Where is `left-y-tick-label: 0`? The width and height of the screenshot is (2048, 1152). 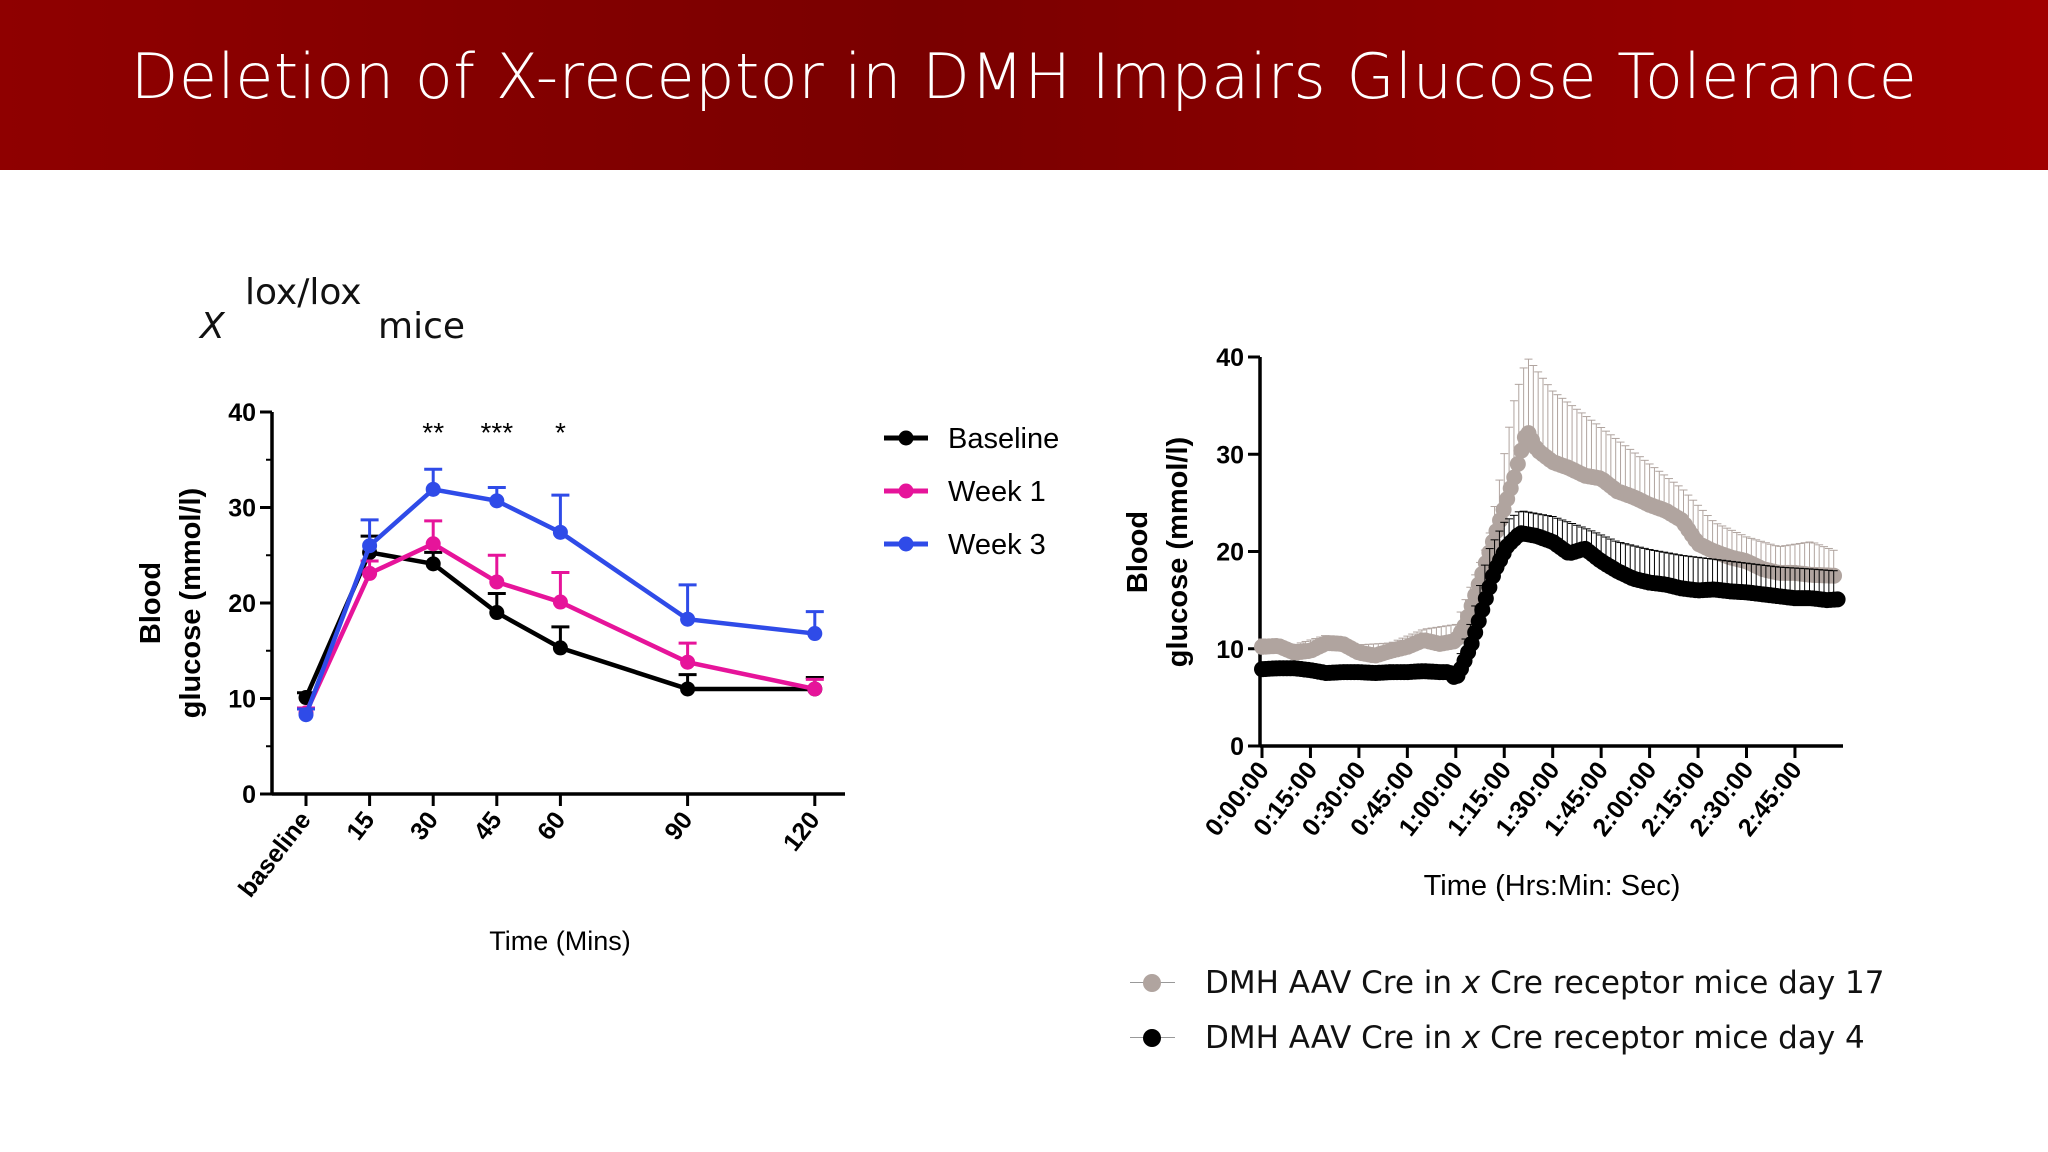
left-y-tick-label: 0 is located at coordinates (249, 795).